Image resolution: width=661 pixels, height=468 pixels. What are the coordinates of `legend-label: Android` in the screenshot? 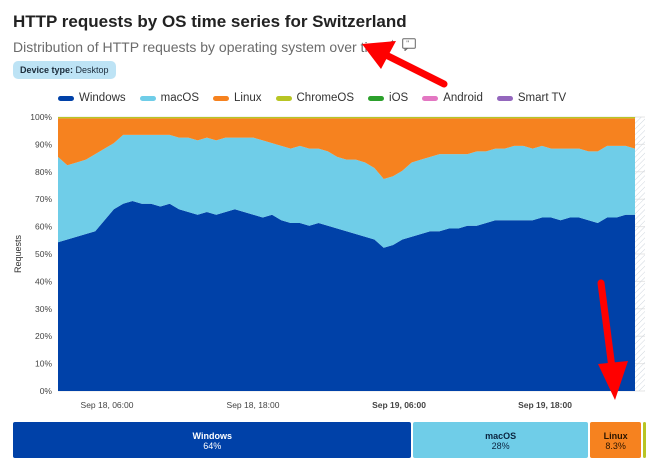 It's located at (463, 98).